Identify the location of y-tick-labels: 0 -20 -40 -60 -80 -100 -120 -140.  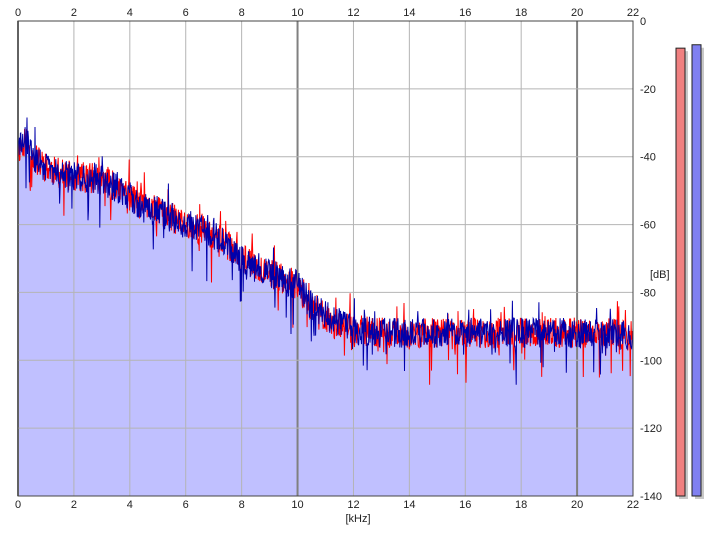
(651, 259).